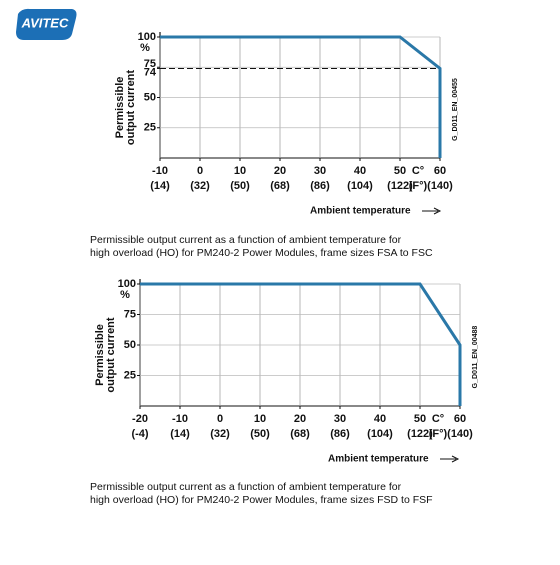 The image size is (560, 565). I want to click on y-tick-label: 74, so click(150, 72).